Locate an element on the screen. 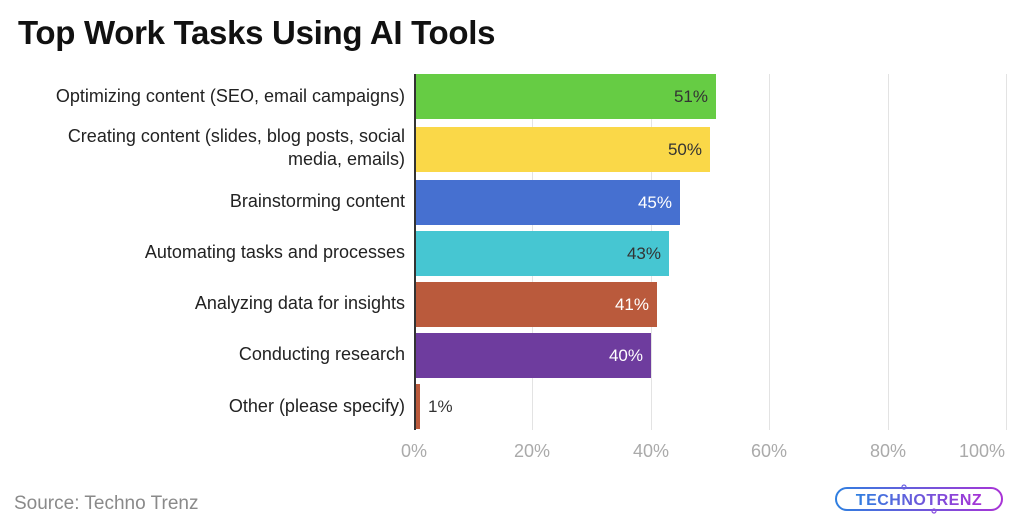 This screenshot has height=530, width=1024. category-label: Analyzing data for insights is located at coordinates (299, 303).